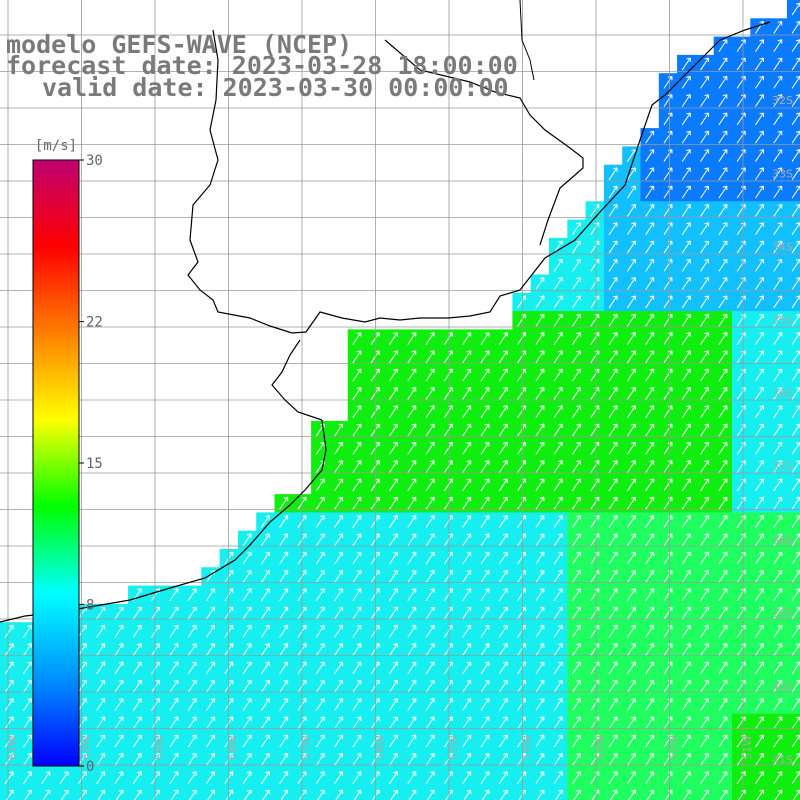 Image resolution: width=800 pixels, height=800 pixels. I want to click on title-forecast-date: forecast date: 2023-03-28 18:00:00, so click(262, 65).